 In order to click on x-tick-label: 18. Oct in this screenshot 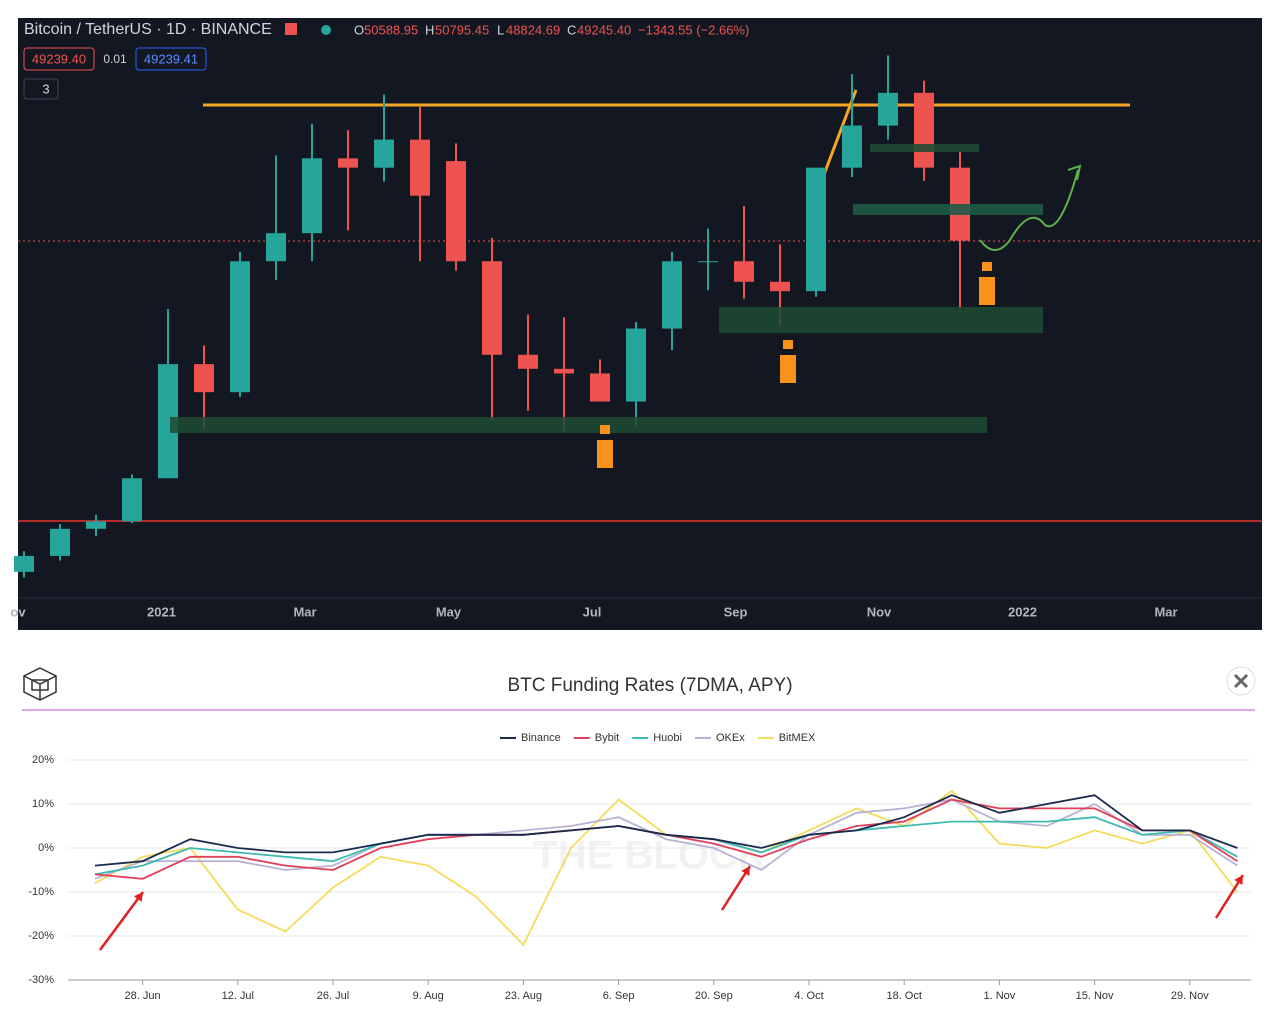, I will do `click(903, 996)`.